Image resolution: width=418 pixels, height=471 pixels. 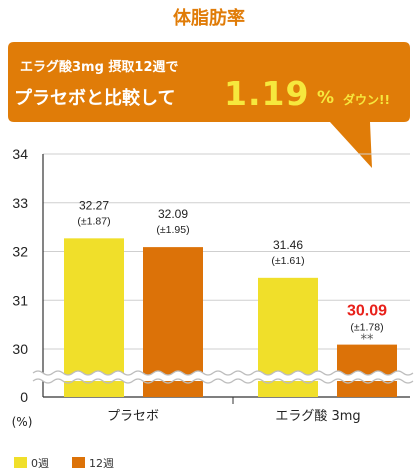 I want to click on y-tick-label-30: 30, so click(x=20, y=349).